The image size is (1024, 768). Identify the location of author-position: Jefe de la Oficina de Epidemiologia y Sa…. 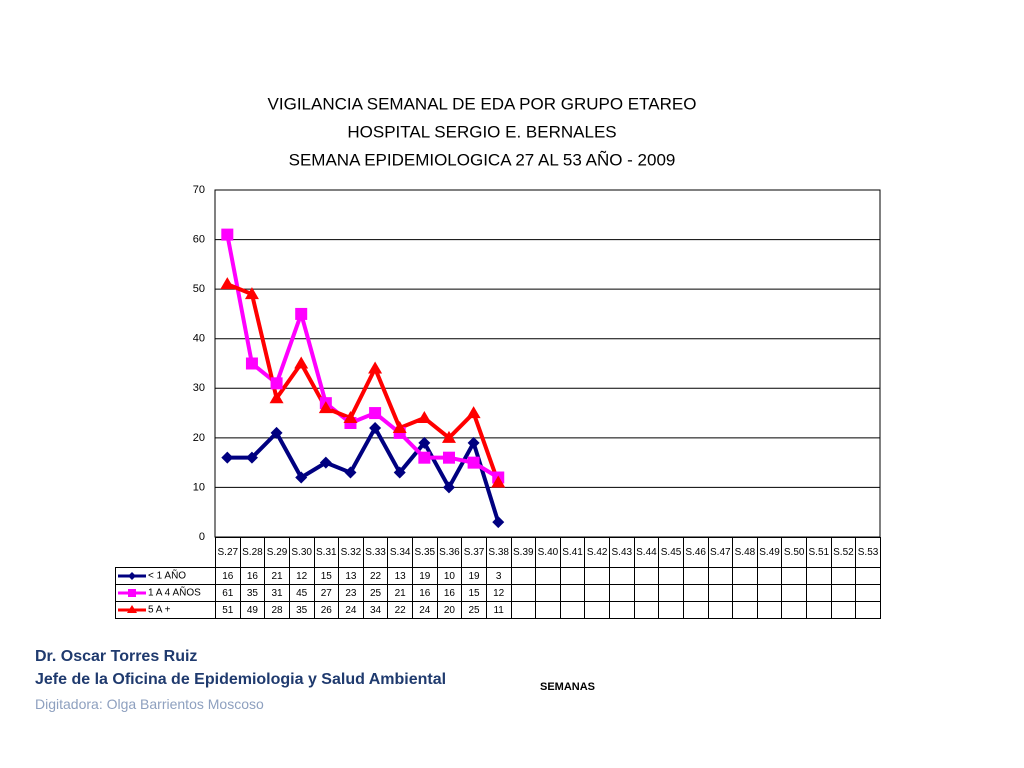
(241, 679).